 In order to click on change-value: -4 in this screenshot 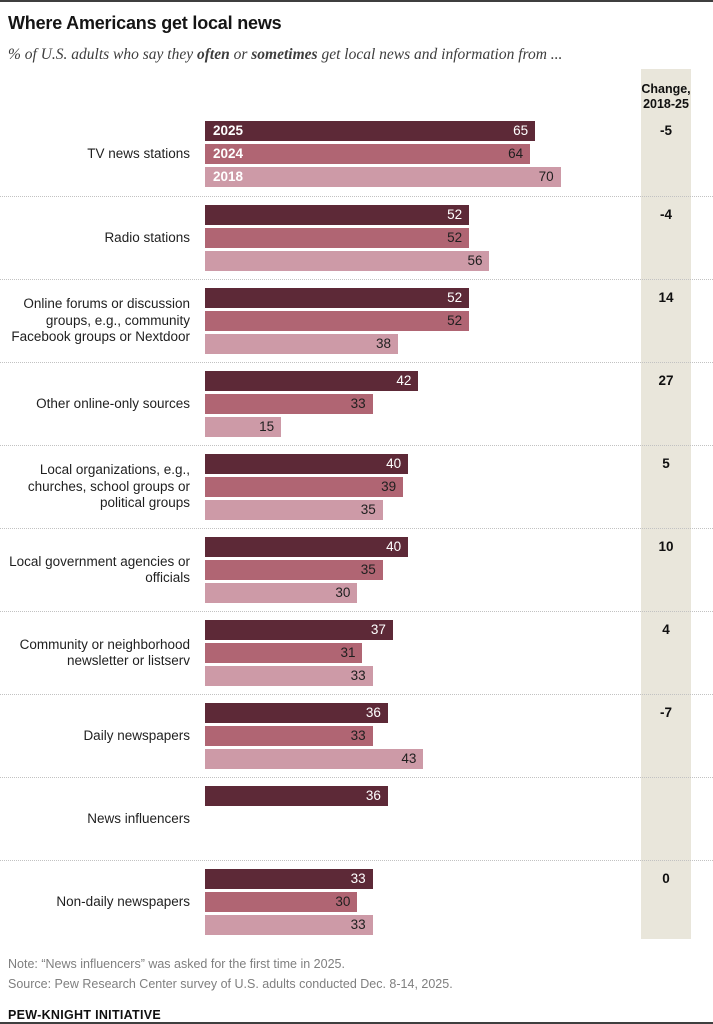, I will do `click(665, 214)`.